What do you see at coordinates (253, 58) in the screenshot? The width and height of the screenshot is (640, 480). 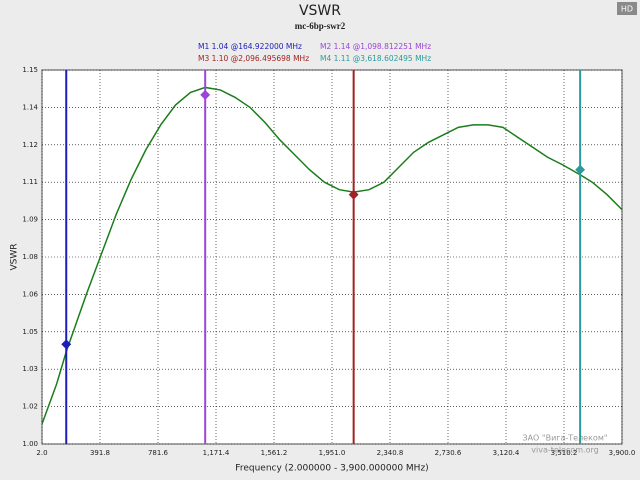 I see `marker-label: M3 1.10 @2,096.495698 MHz` at bounding box center [253, 58].